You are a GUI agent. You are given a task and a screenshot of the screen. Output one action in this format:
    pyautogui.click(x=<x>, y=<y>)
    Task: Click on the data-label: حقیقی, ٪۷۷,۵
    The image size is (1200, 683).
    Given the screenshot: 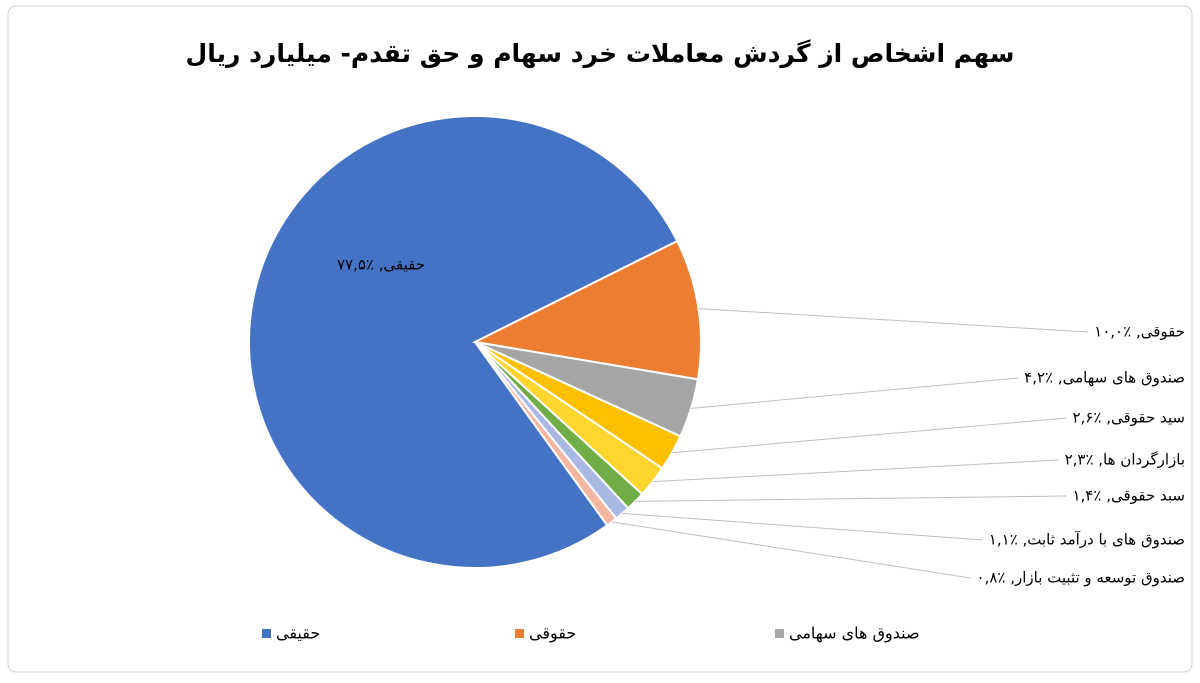 What is the action you would take?
    pyautogui.click(x=381, y=265)
    